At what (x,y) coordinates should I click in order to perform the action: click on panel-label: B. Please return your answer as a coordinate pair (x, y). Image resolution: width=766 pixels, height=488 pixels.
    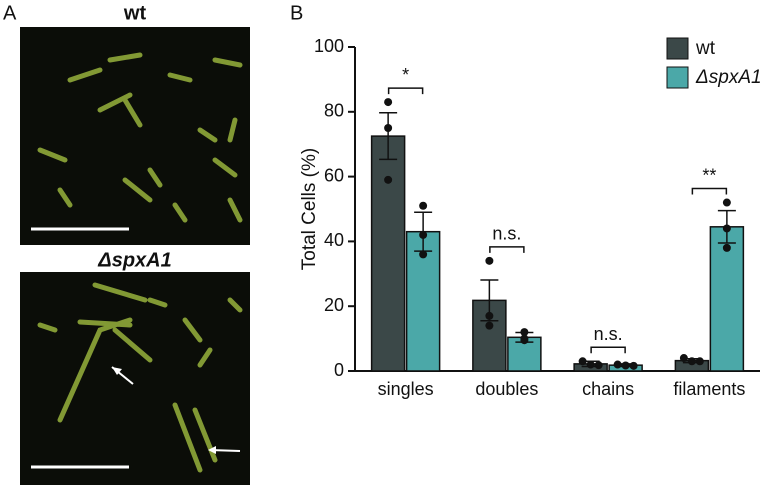
    Looking at the image, I should click on (296, 13).